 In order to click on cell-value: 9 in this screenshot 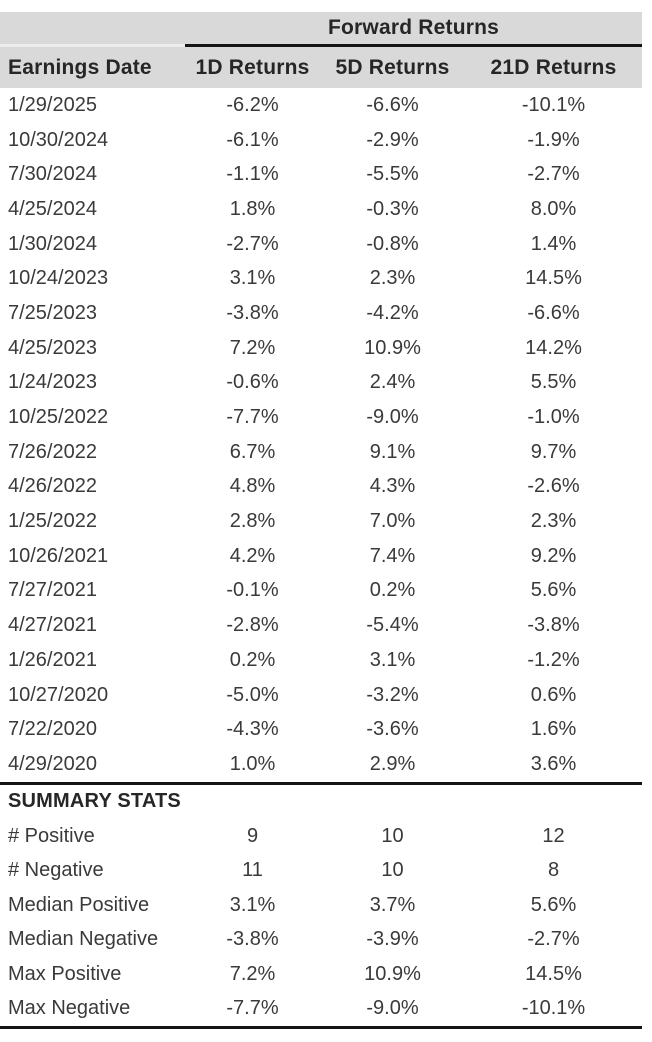, I will do `click(252, 835)`.